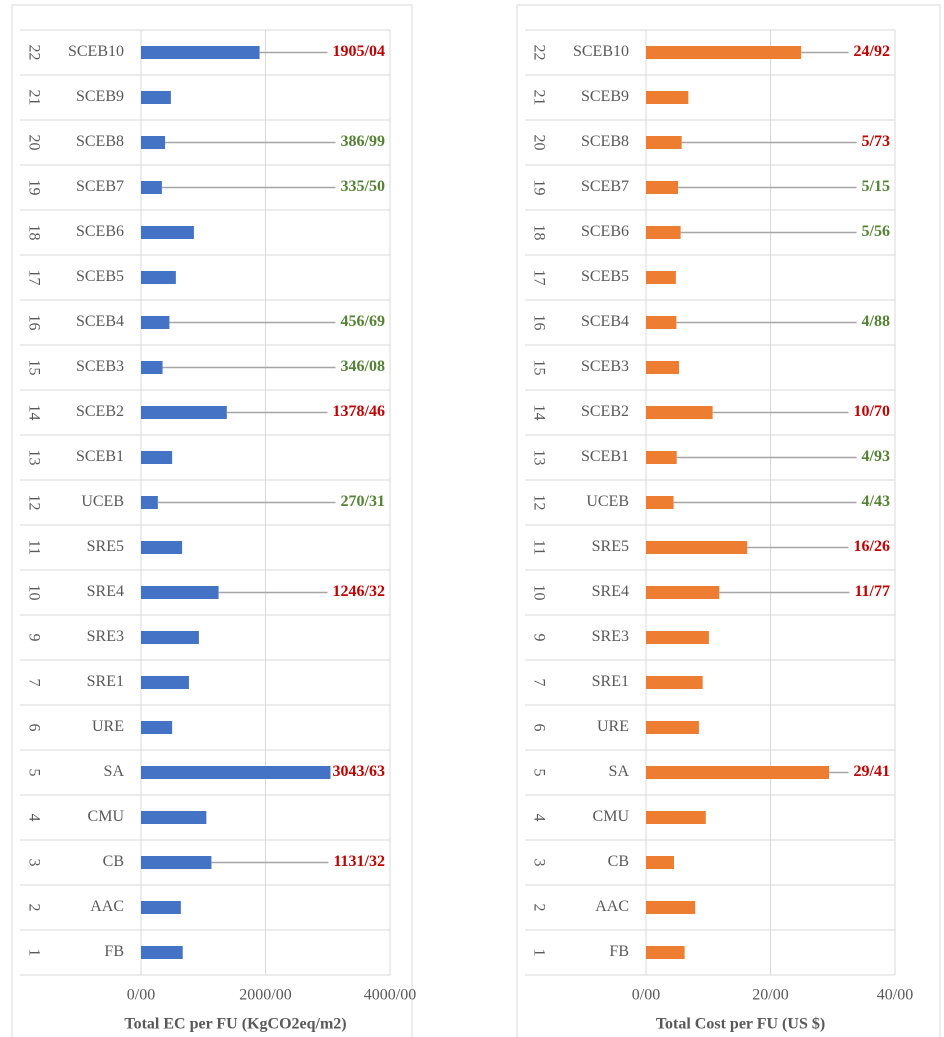 This screenshot has height=1037, width=944. What do you see at coordinates (359, 51) in the screenshot?
I see `value-label: 1905/04` at bounding box center [359, 51].